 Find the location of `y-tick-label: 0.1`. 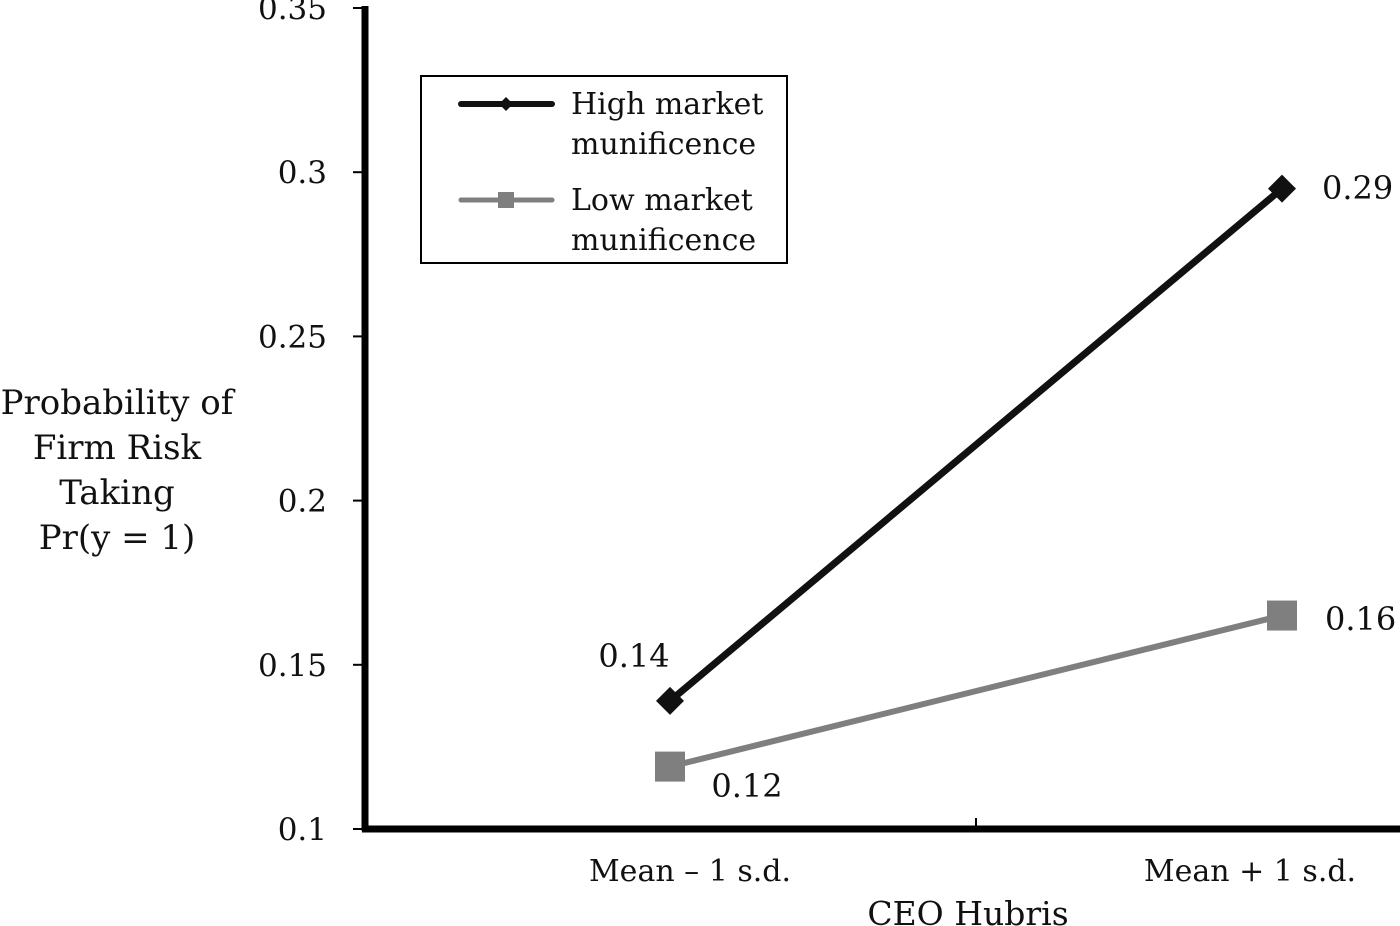

y-tick-label: 0.1 is located at coordinates (302, 830).